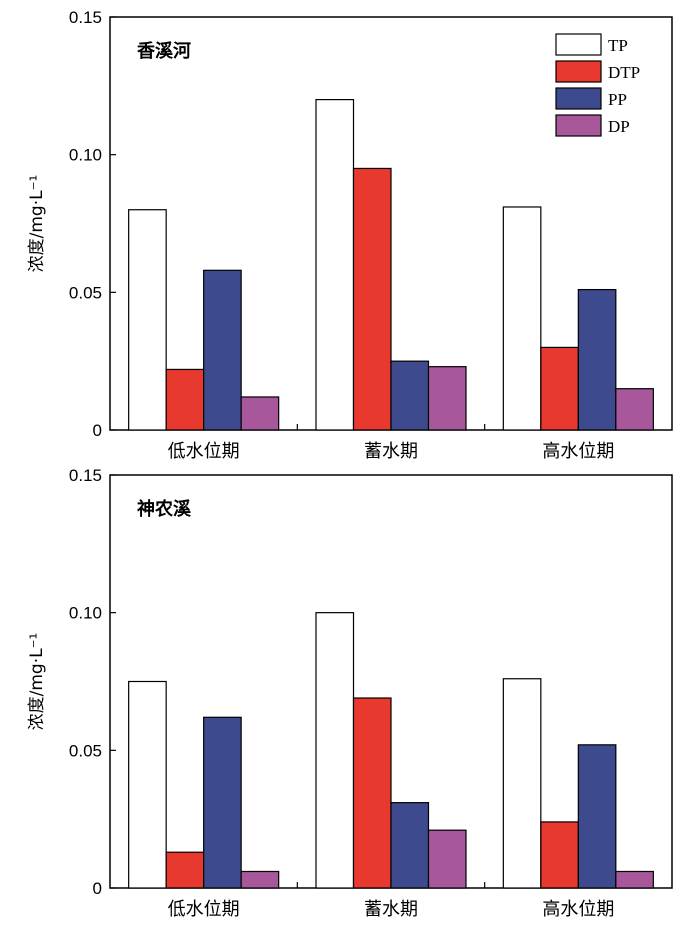 Image resolution: width=700 pixels, height=927 pixels. Describe the element at coordinates (619, 126) in the screenshot. I see `legend-label: DP` at that location.